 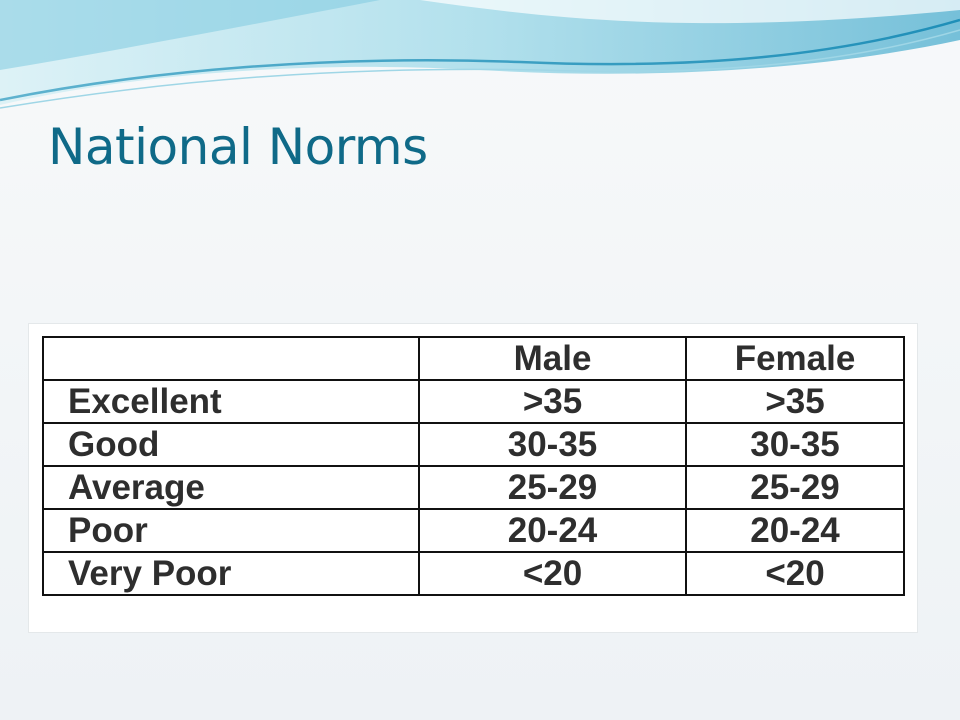 I want to click on table-header-row: Male Female, so click(x=473, y=358).